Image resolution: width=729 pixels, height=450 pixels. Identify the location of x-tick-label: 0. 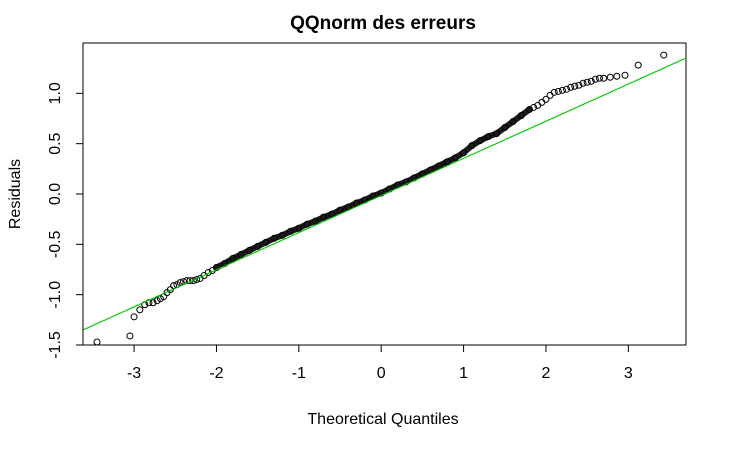
(381, 373).